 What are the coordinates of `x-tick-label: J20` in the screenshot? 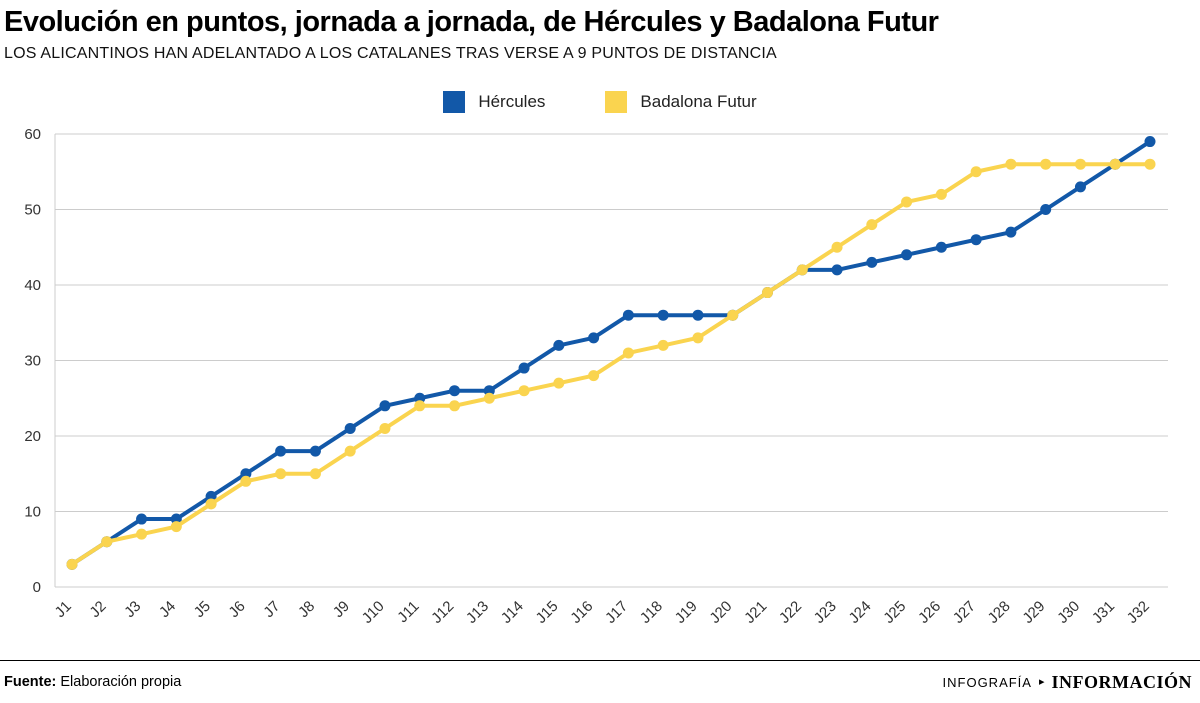 It's located at (720, 612).